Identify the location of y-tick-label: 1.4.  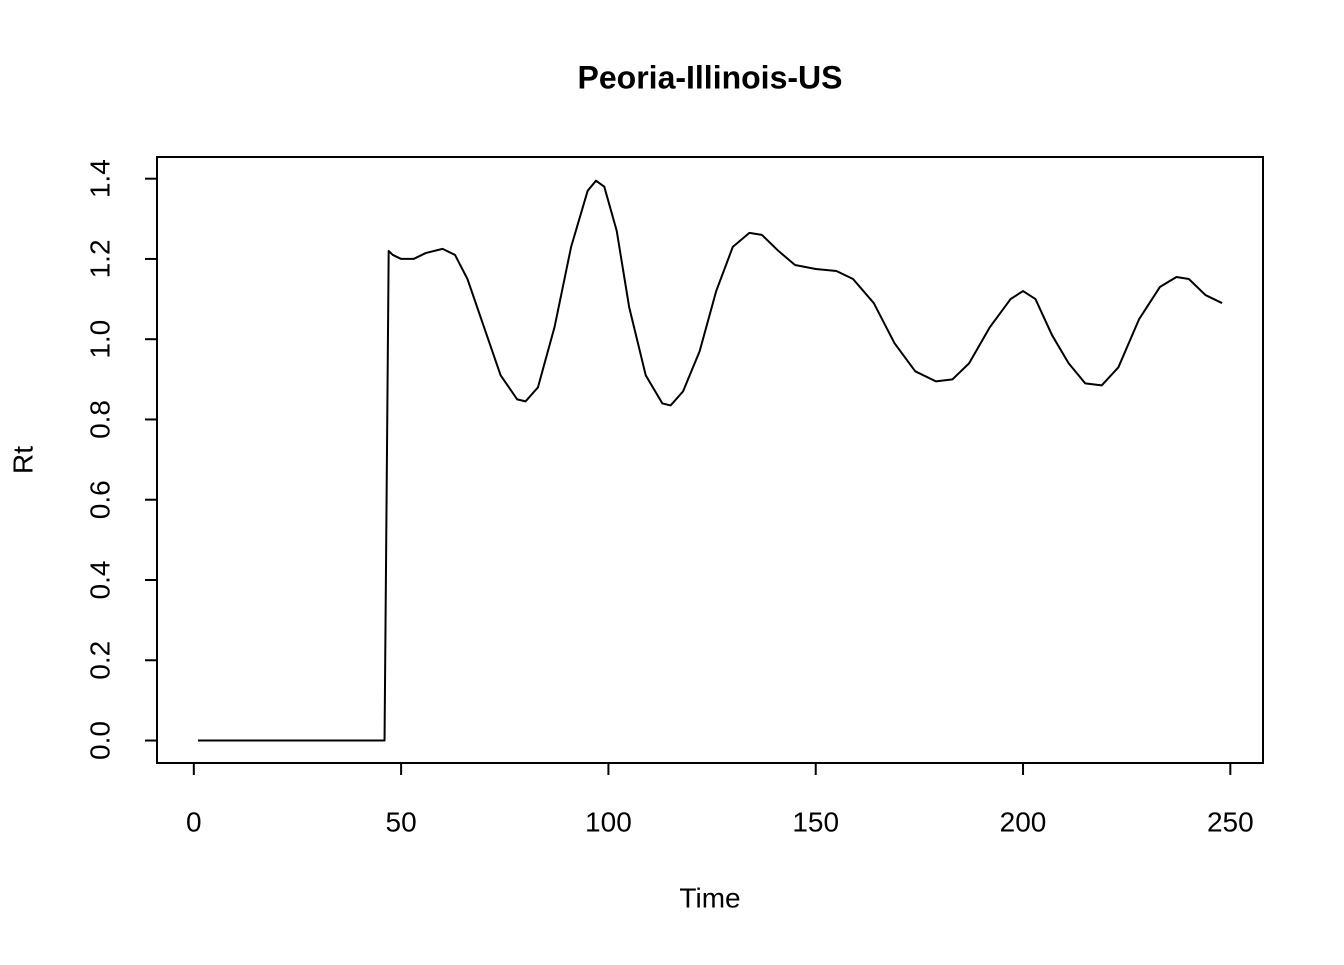
(99, 178).